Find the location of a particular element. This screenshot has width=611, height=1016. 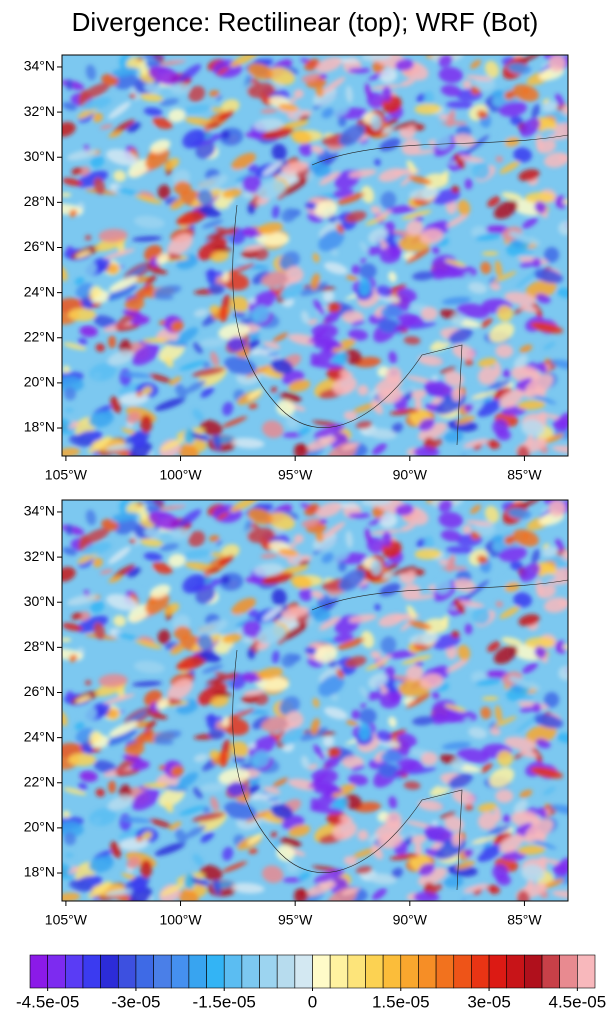

y-tick-label: 18°N is located at coordinates (39, 872).